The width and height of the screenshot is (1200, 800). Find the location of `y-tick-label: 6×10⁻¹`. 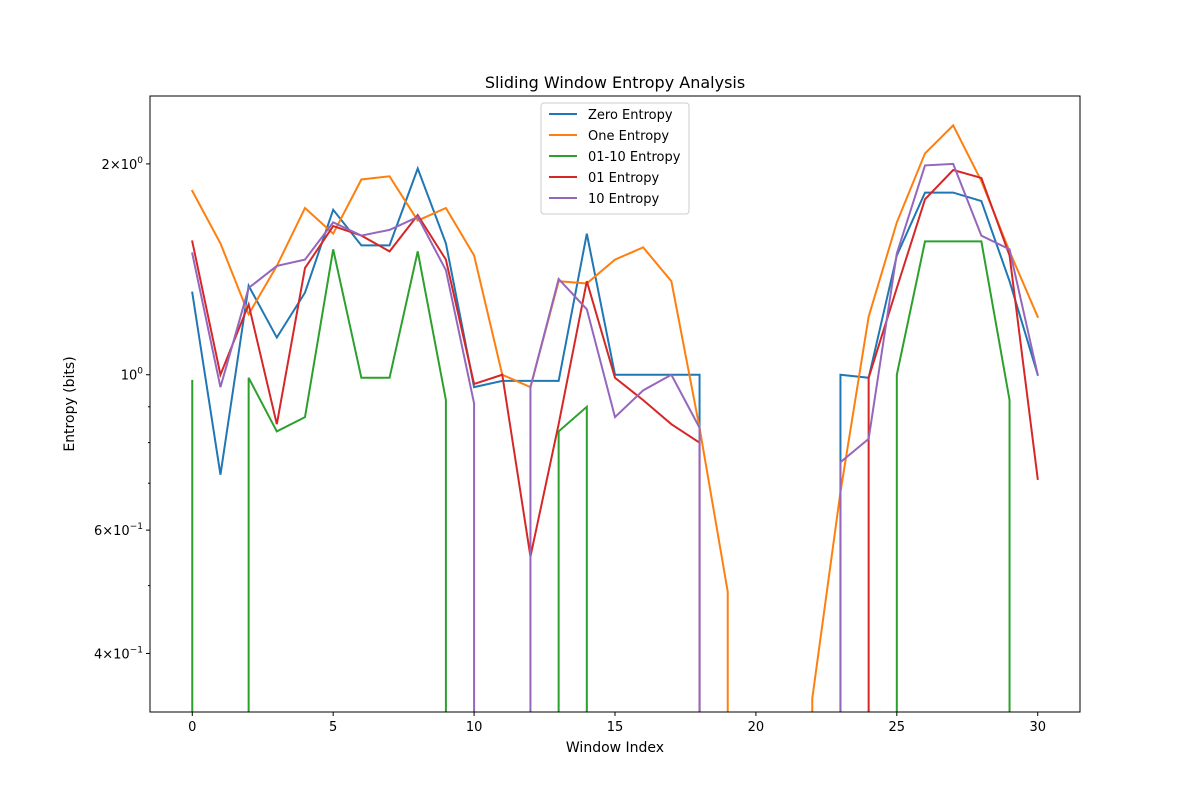

y-tick-label: 6×10⁻¹ is located at coordinates (118, 530).